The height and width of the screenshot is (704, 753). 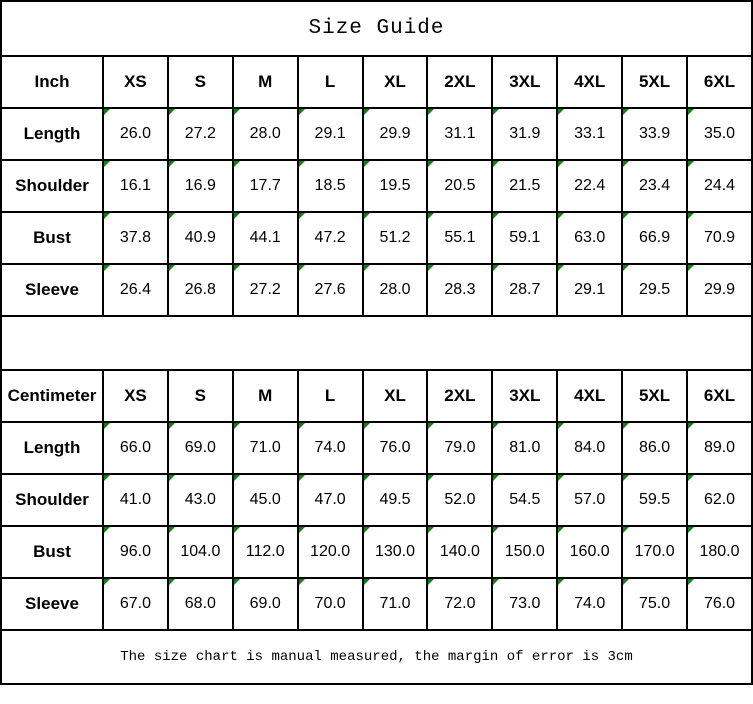 I want to click on size-value-cell: 29.1, so click(x=590, y=290).